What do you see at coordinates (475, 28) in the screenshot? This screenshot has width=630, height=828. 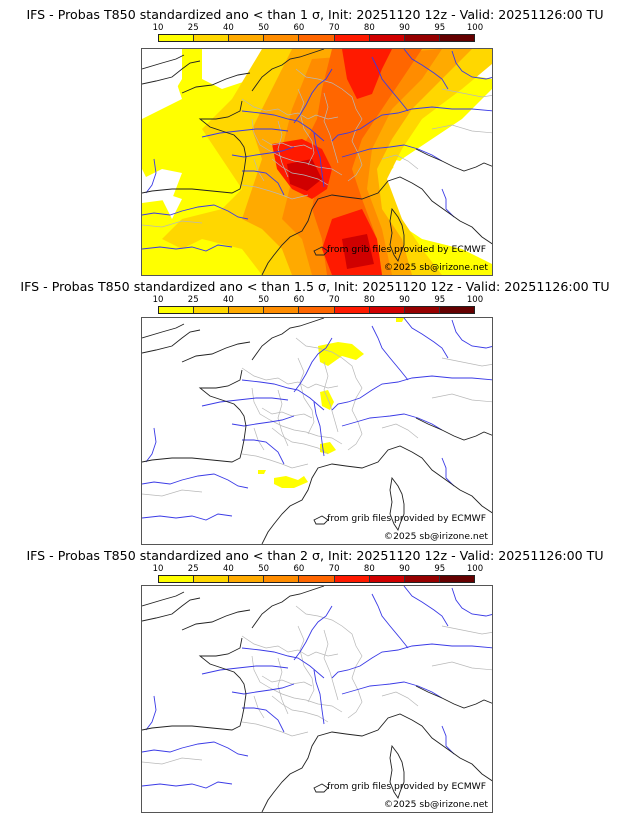 I see `colorbar-tick-label: 100` at bounding box center [475, 28].